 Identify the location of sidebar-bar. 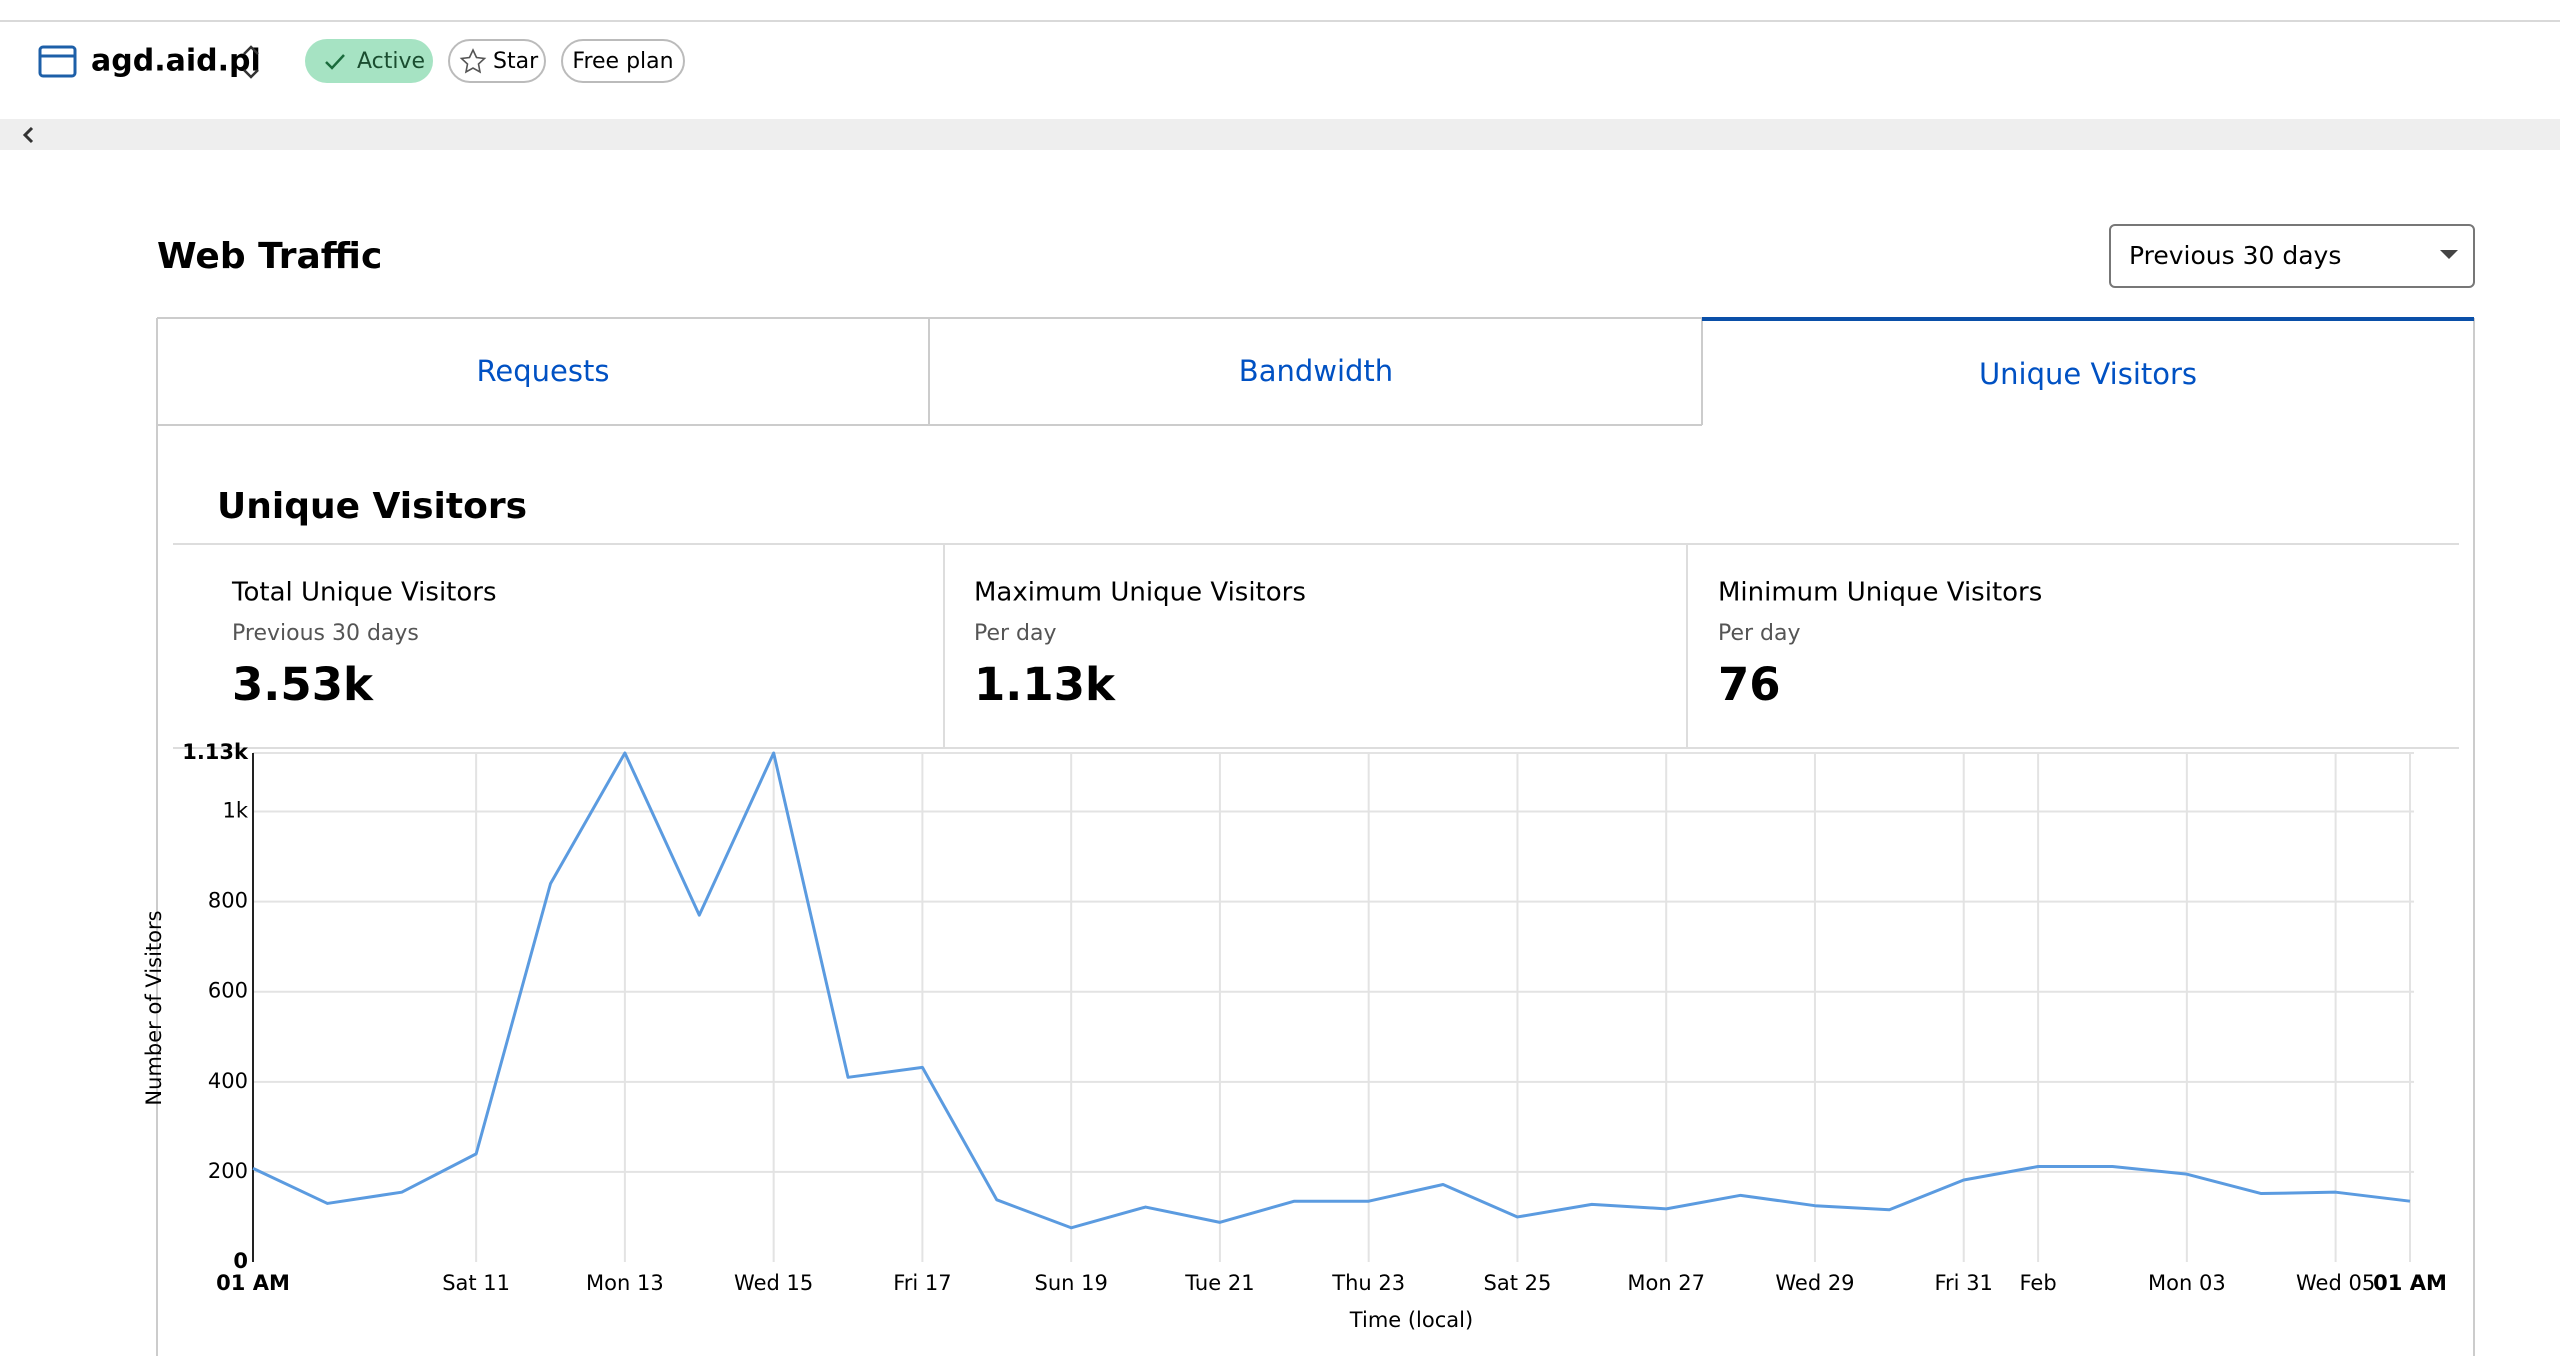
(1280, 134).